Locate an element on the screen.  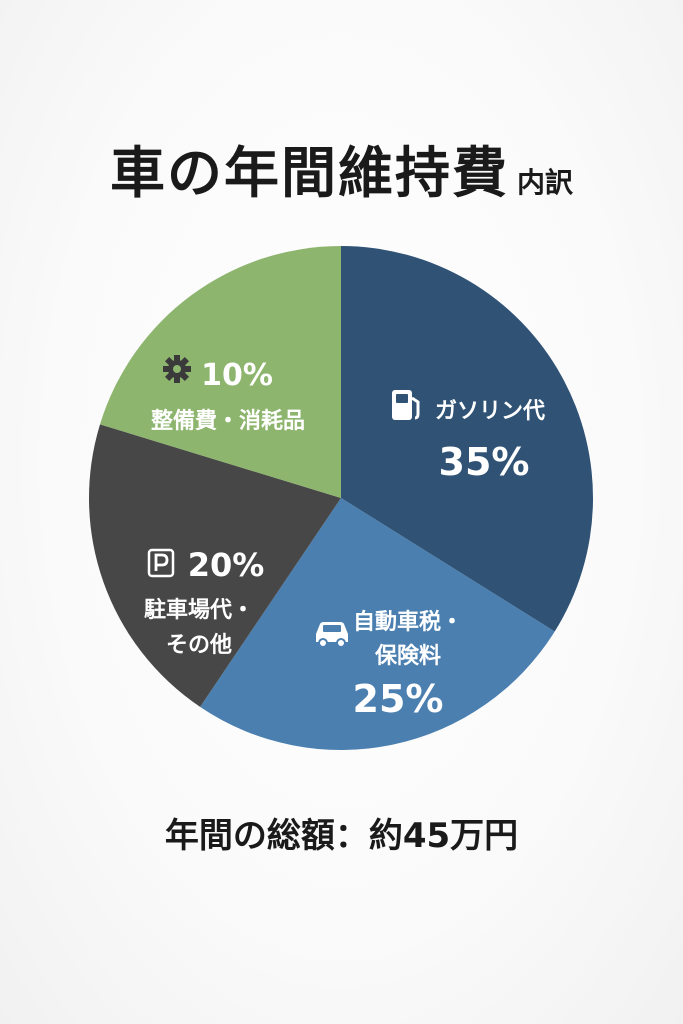
slice-value-4: 10% is located at coordinates (237, 375).